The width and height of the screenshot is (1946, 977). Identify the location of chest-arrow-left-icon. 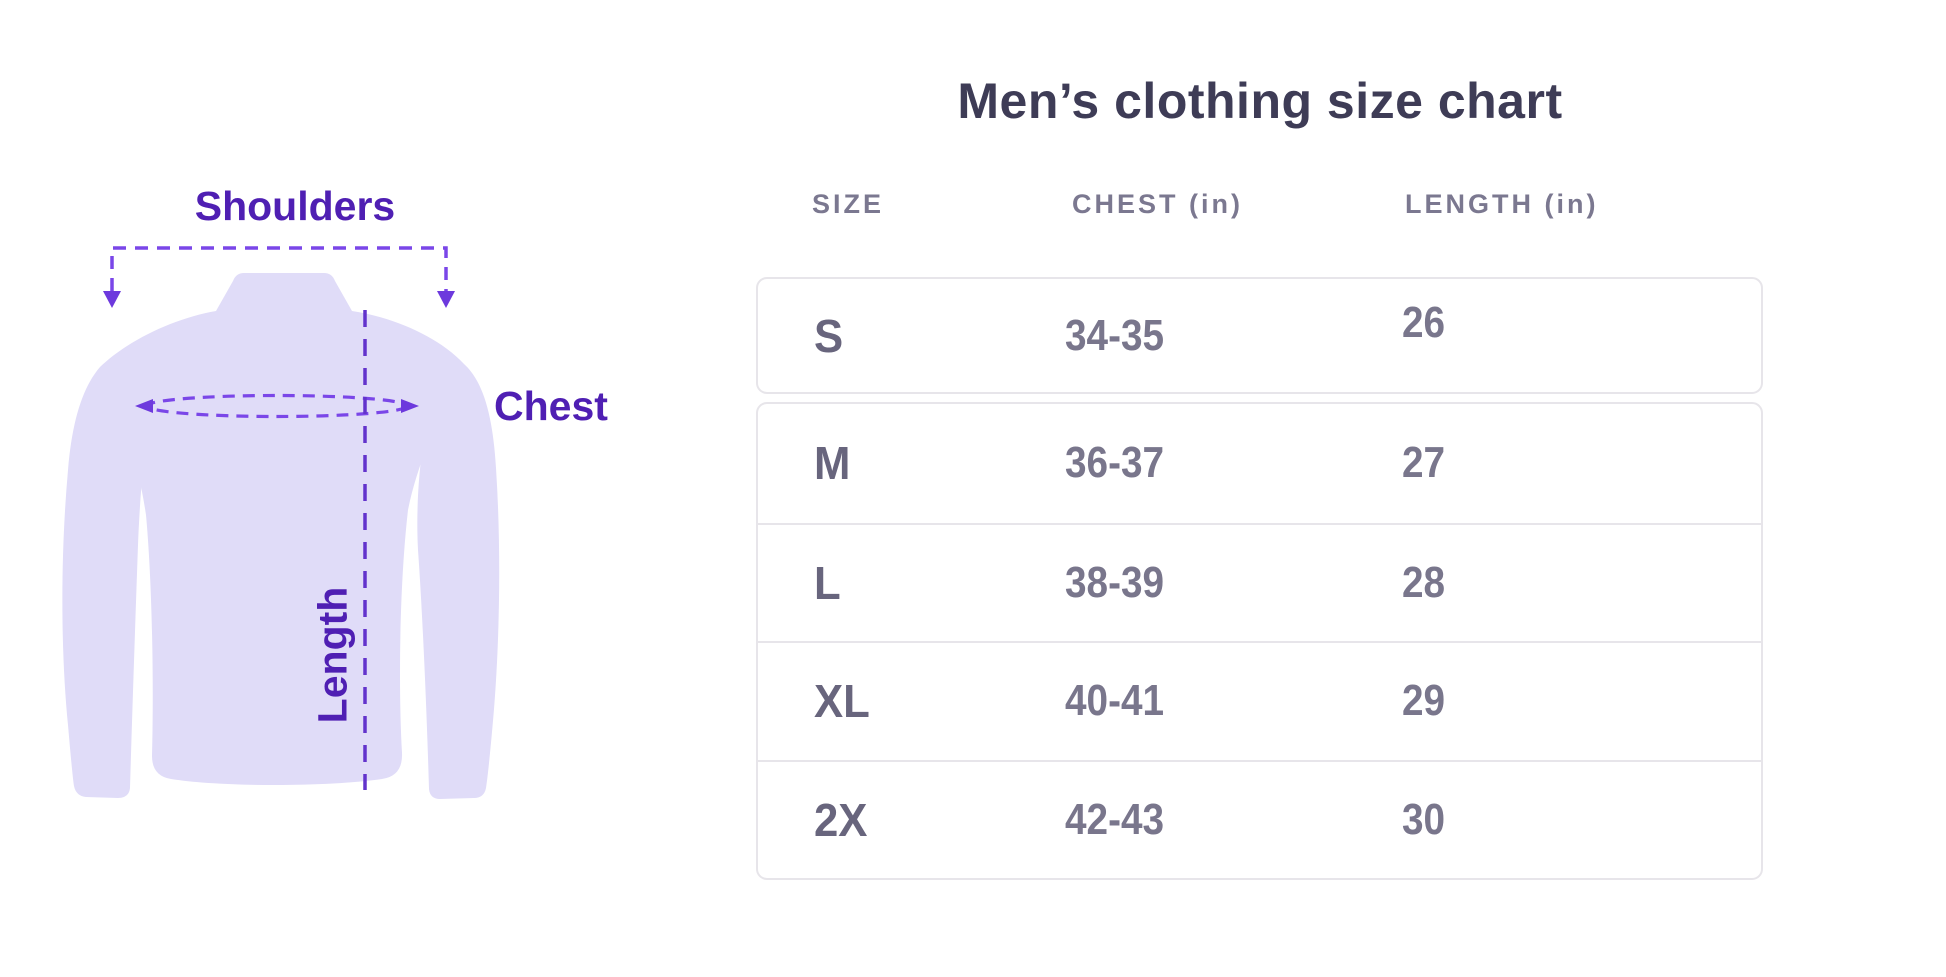
(144, 406).